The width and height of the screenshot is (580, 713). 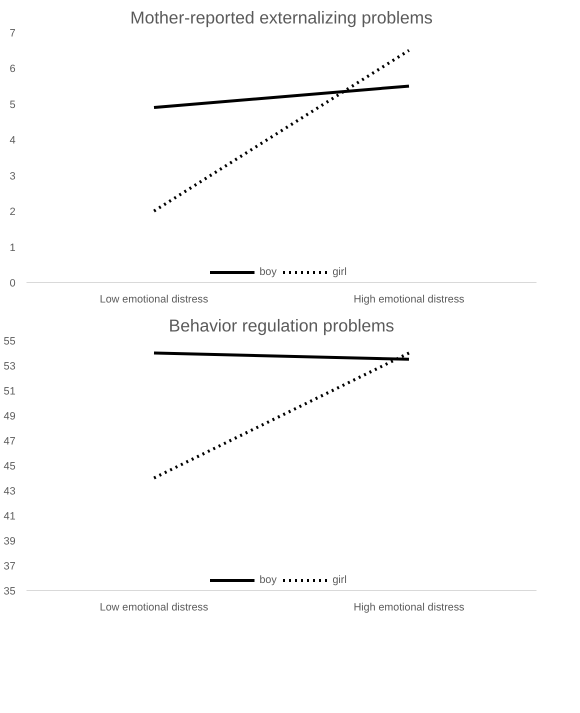 What do you see at coordinates (10, 342) in the screenshot?
I see `y-tick-label: 55` at bounding box center [10, 342].